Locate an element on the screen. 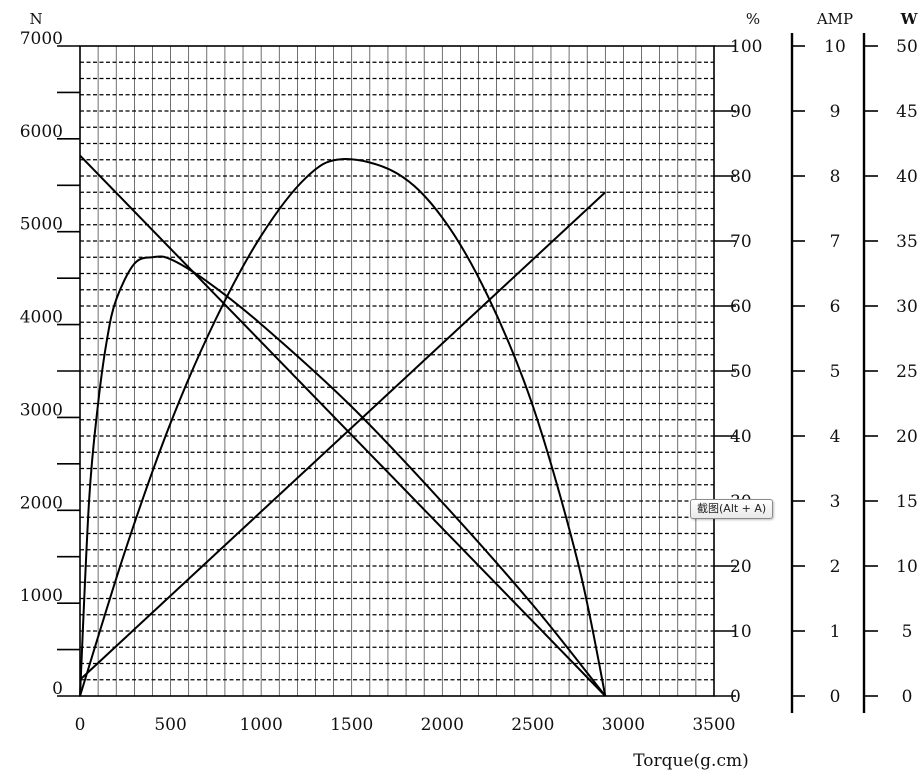  x-tick-label: 1000 is located at coordinates (261, 725).